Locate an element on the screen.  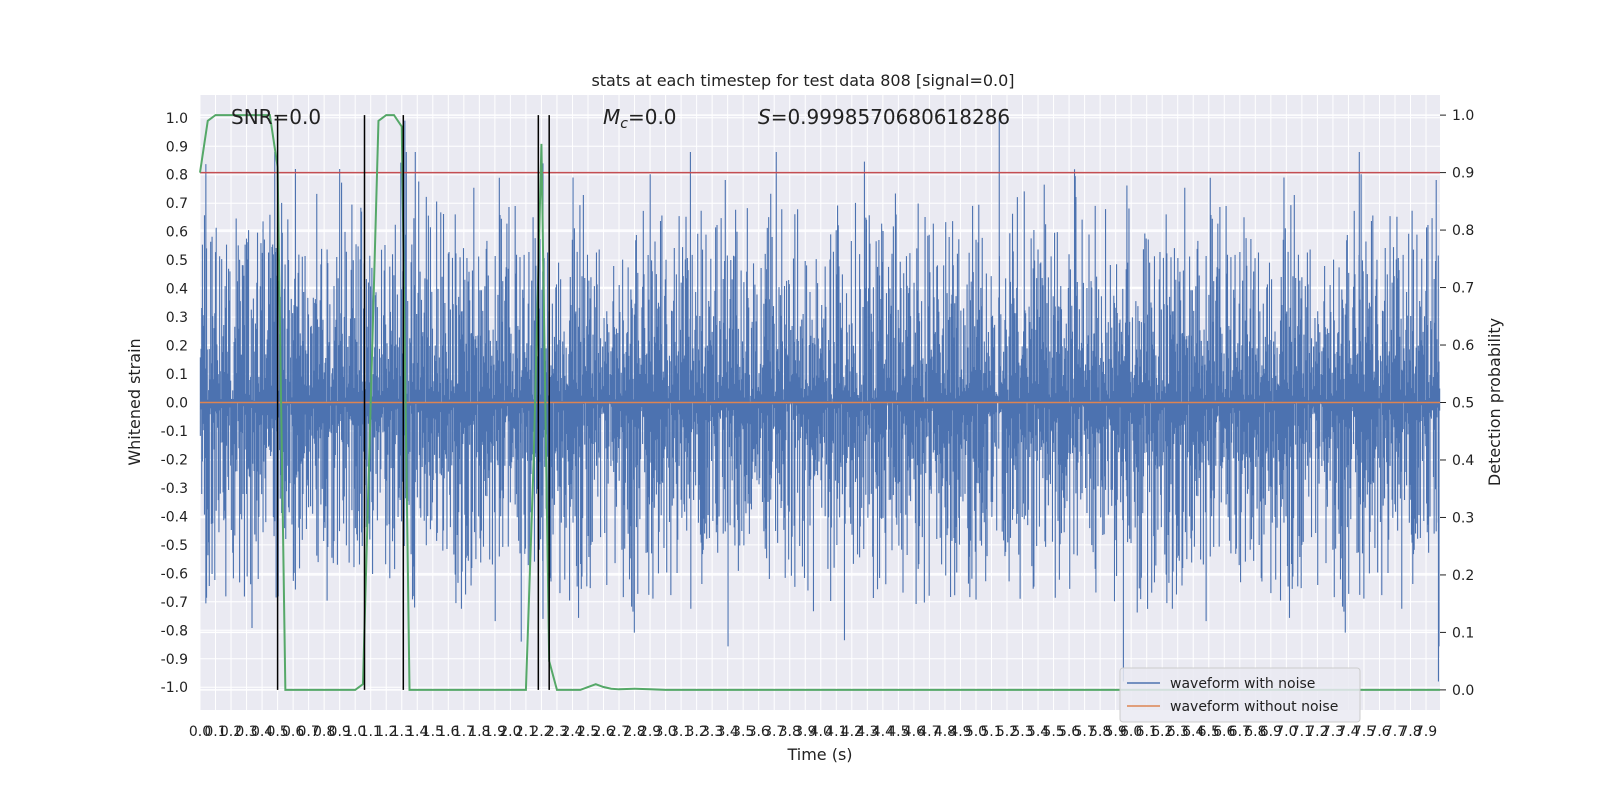
x-tick-label: 6.6 is located at coordinates (1224, 732).